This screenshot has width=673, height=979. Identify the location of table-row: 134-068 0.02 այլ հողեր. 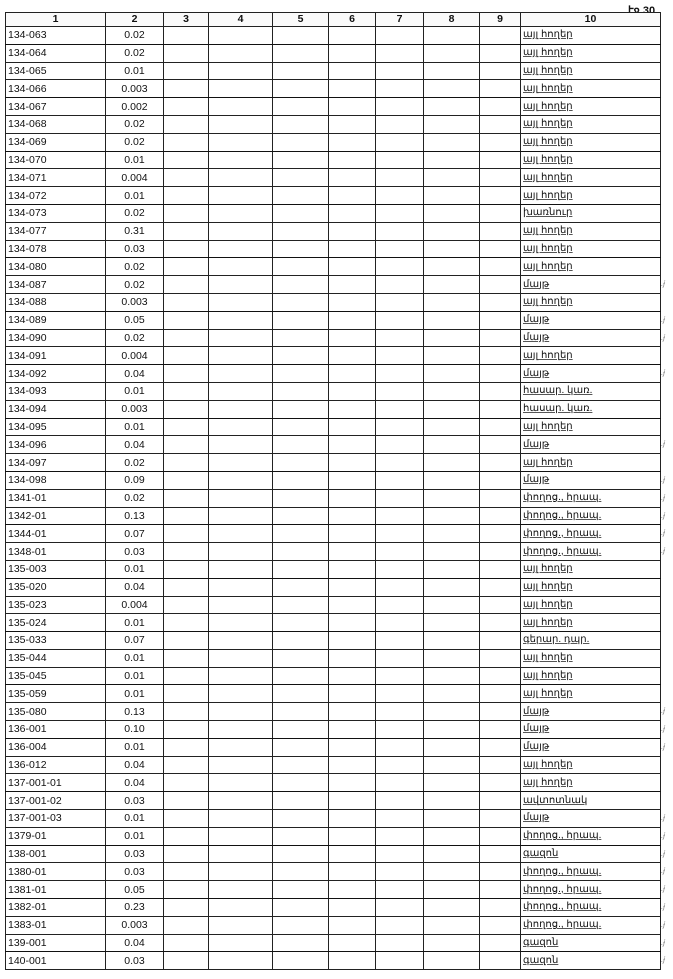
(333, 124).